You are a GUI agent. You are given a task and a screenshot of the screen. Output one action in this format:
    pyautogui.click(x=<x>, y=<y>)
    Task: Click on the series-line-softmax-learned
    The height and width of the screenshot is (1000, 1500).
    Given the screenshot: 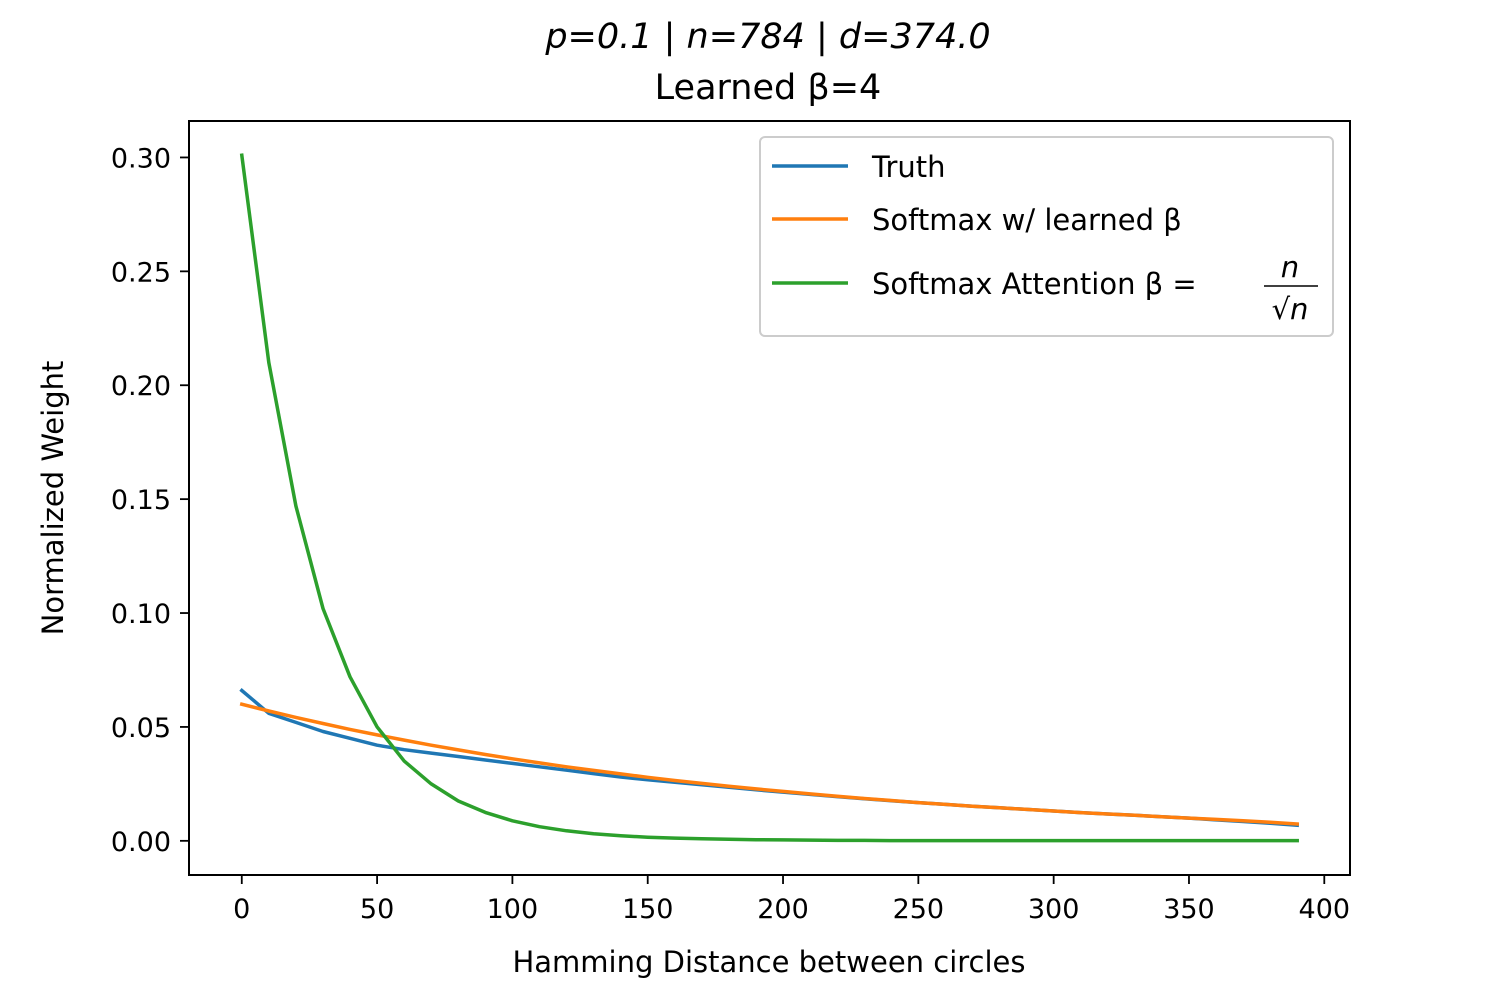 What is the action you would take?
    pyautogui.click(x=769, y=764)
    